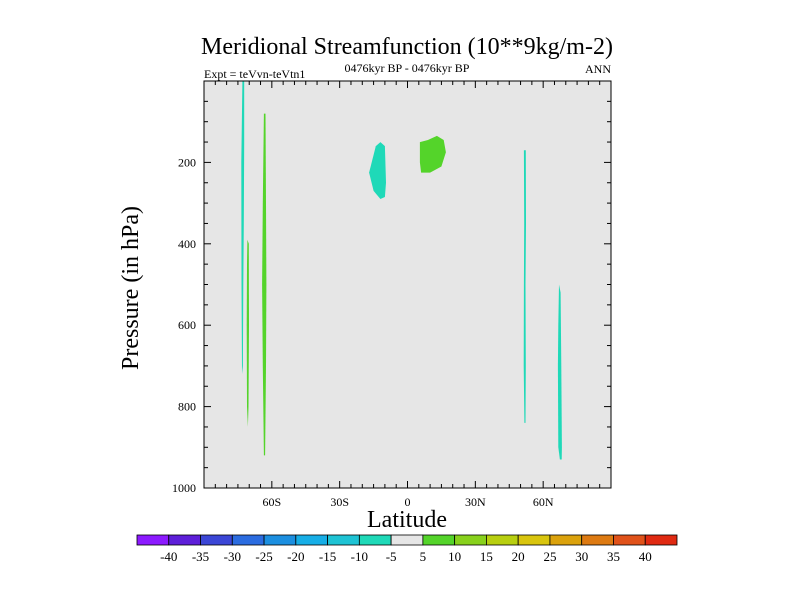 This screenshot has height=600, width=800. I want to click on colorbar-label: -30, so click(232, 556).